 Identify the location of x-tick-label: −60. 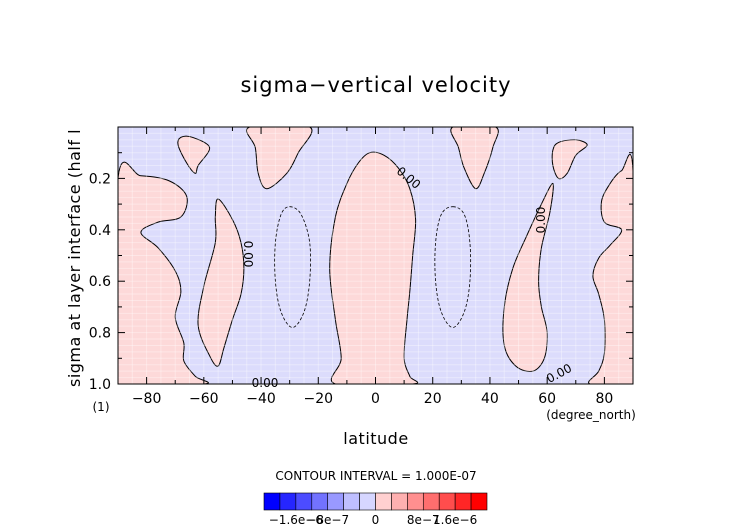
(204, 399).